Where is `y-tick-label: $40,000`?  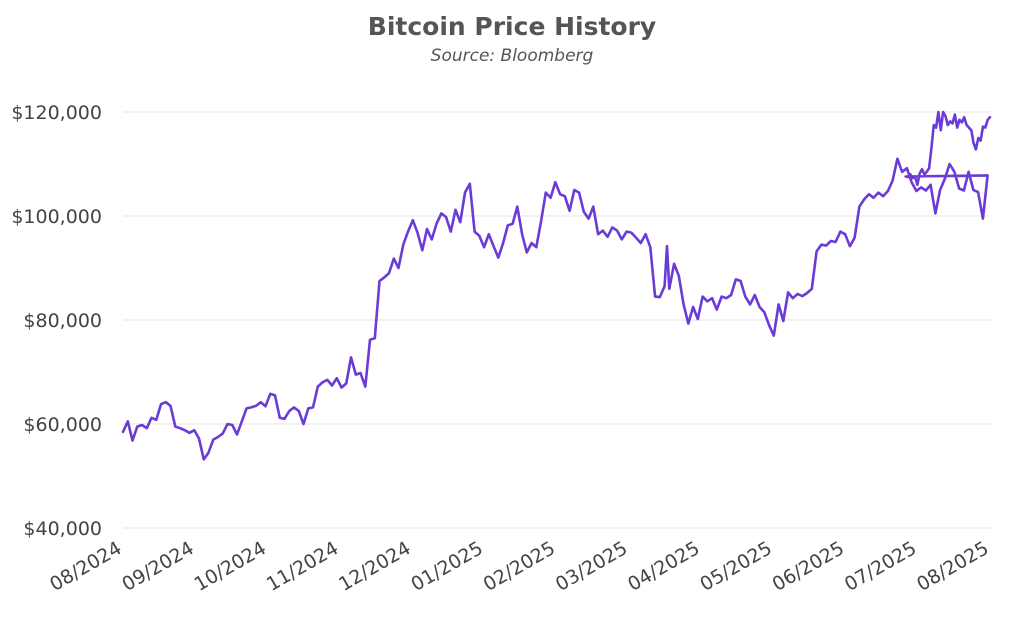
y-tick-label: $40,000 is located at coordinates (62, 529).